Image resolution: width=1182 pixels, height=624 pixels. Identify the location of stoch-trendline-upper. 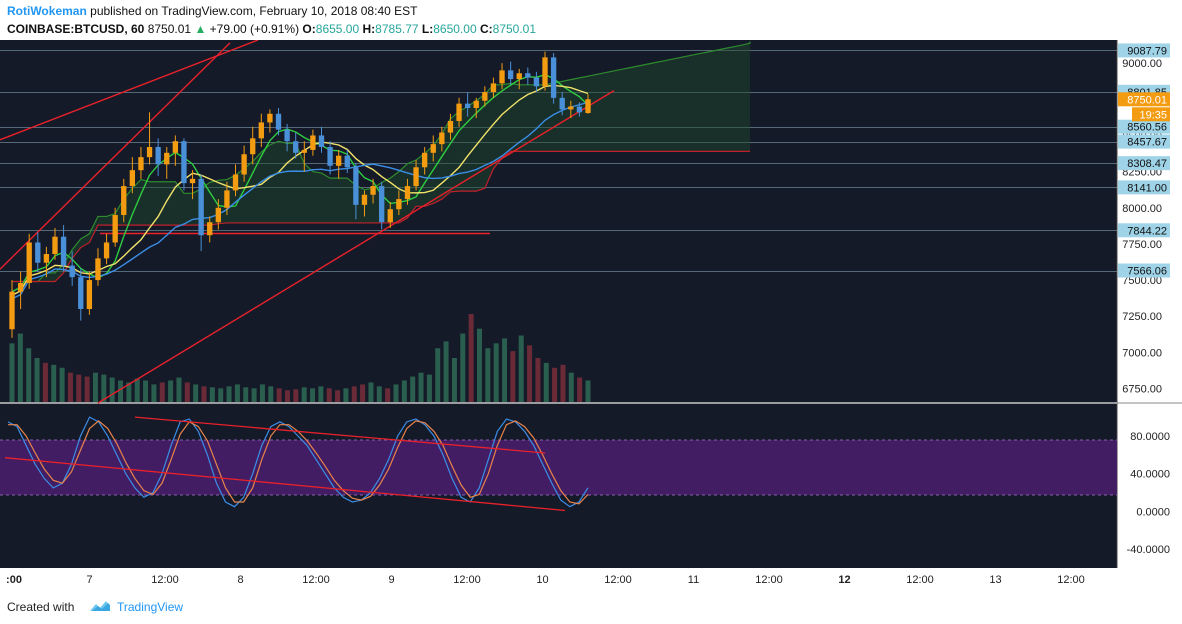
(340, 435).